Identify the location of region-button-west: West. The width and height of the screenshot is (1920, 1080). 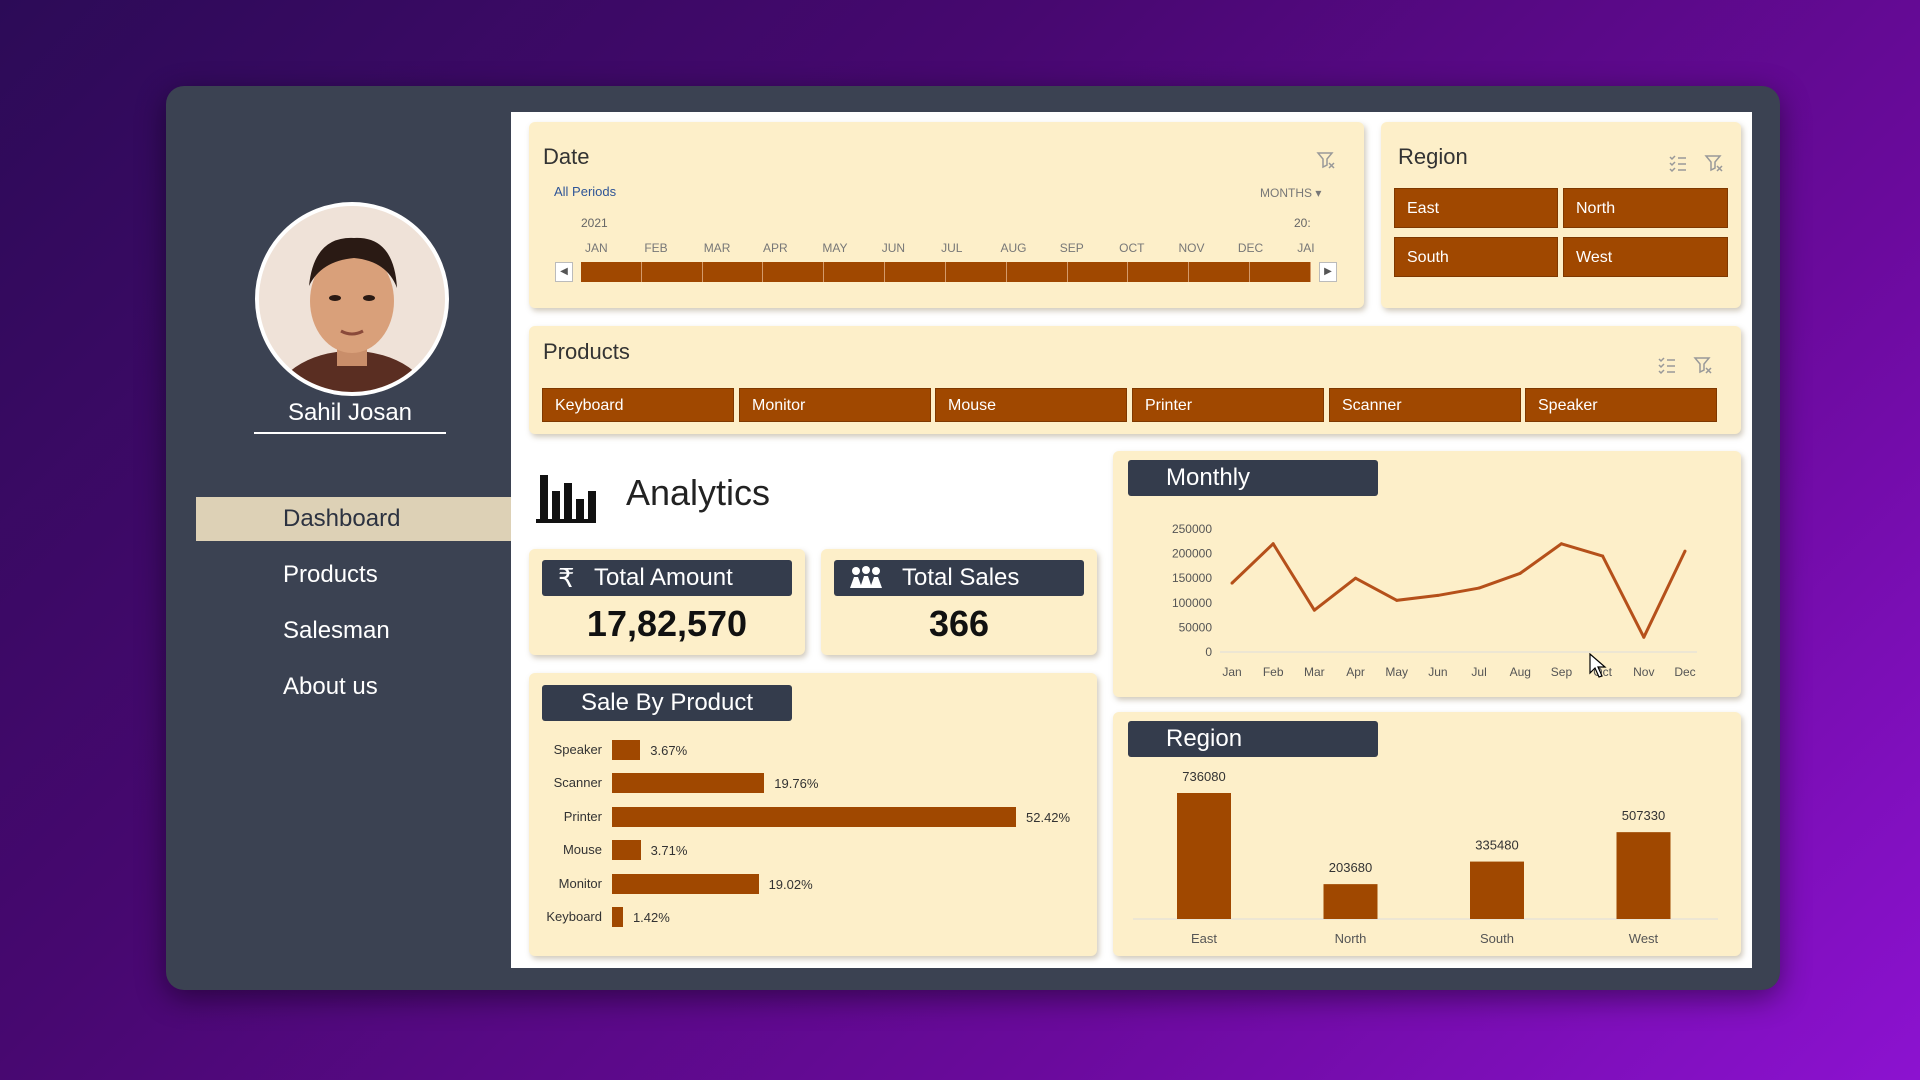
(1645, 257).